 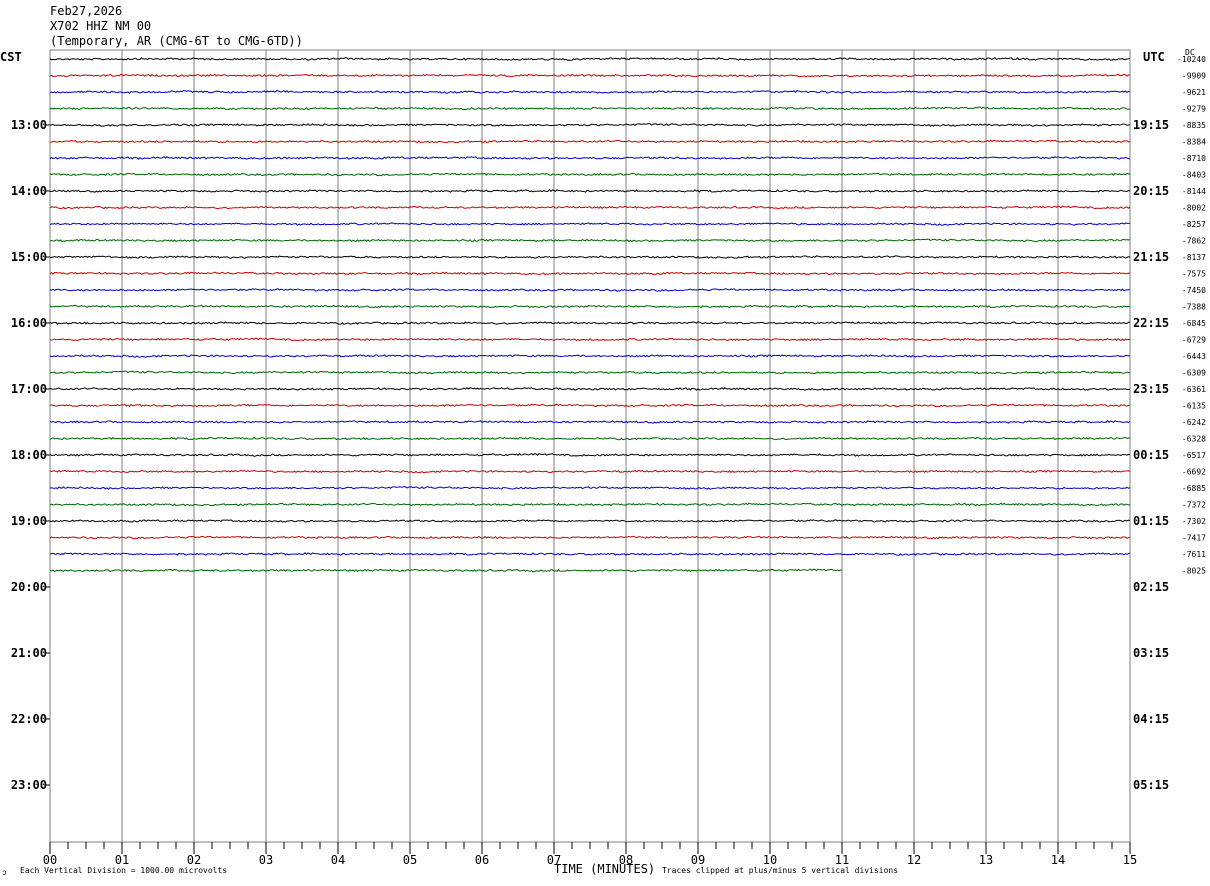 I want to click on dc-offset-label: -7302, so click(x=1194, y=521).